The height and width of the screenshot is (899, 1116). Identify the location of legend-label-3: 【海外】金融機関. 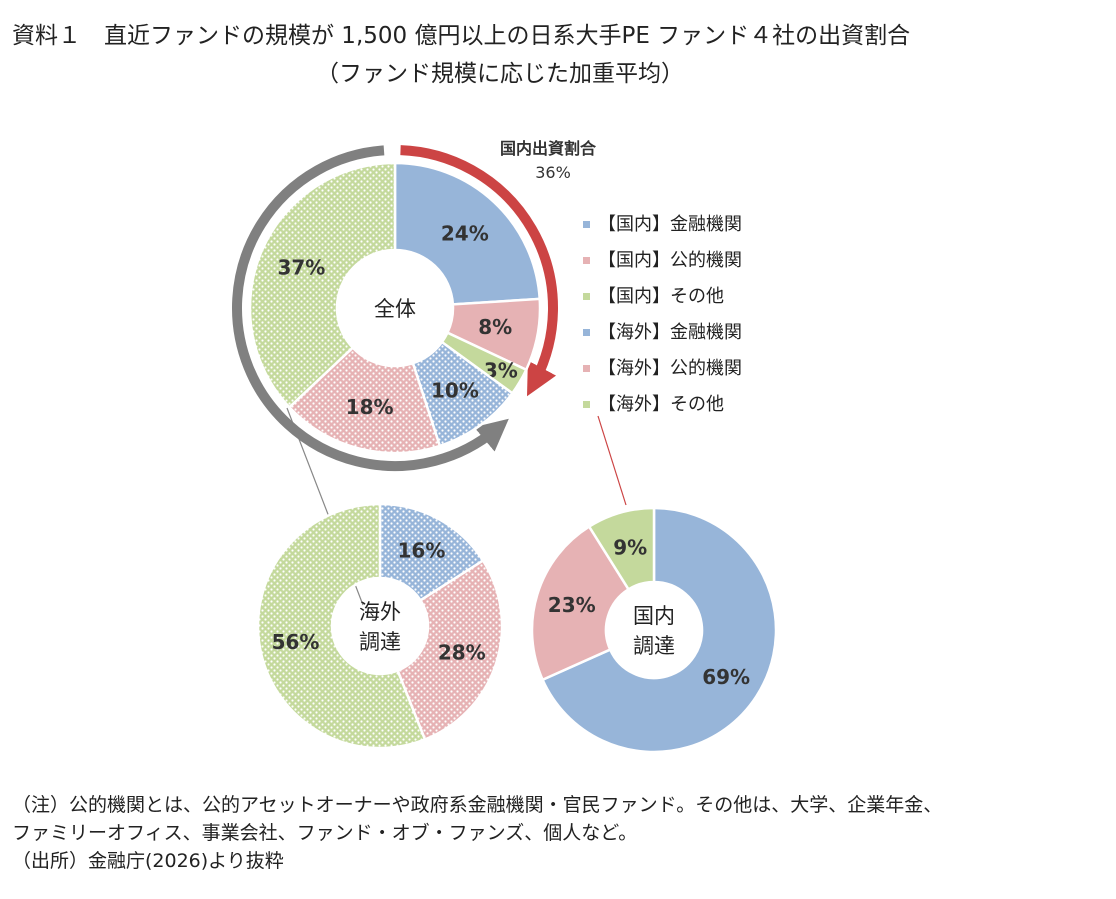
(670, 332).